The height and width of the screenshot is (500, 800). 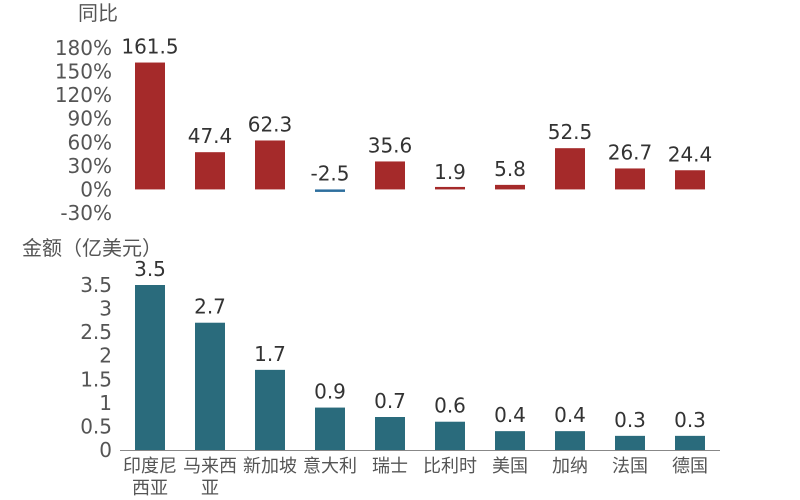 What do you see at coordinates (92, 248) in the screenshot?
I see `amount-axis-title: 金额（亿美元）` at bounding box center [92, 248].